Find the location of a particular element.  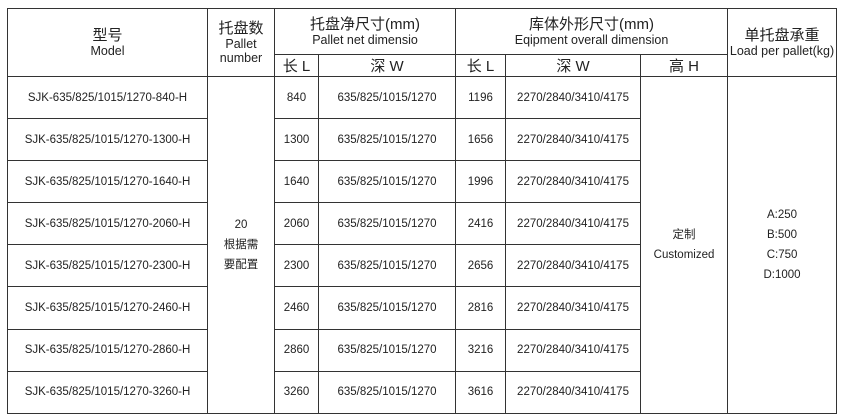

model-cell: SJK-635/825/1015/1270-1300-H is located at coordinates (107, 140).